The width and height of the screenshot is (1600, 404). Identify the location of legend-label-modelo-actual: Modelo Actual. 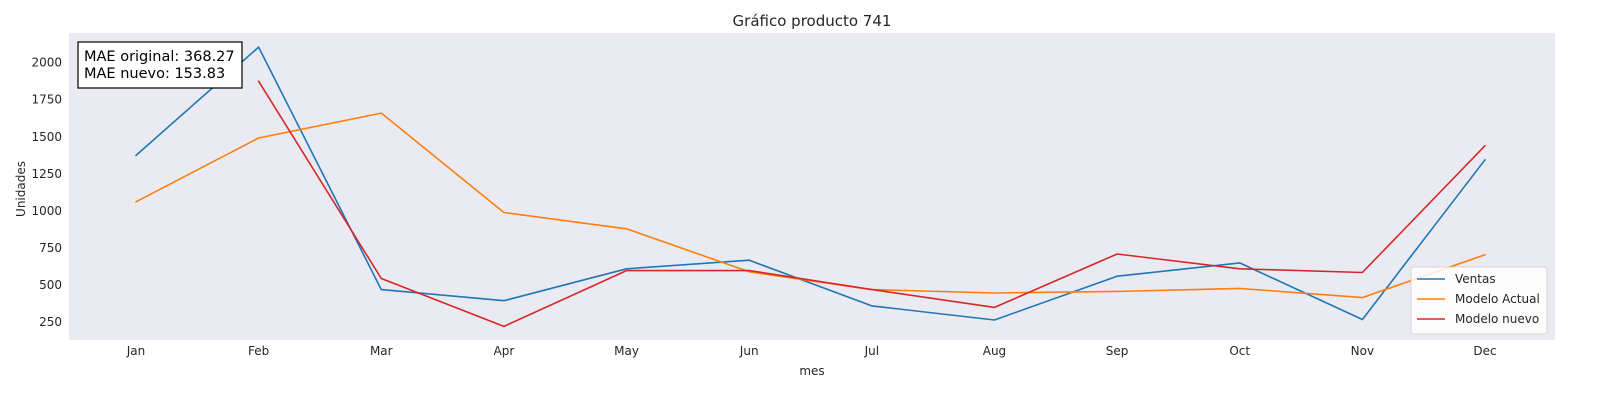
(1497, 299).